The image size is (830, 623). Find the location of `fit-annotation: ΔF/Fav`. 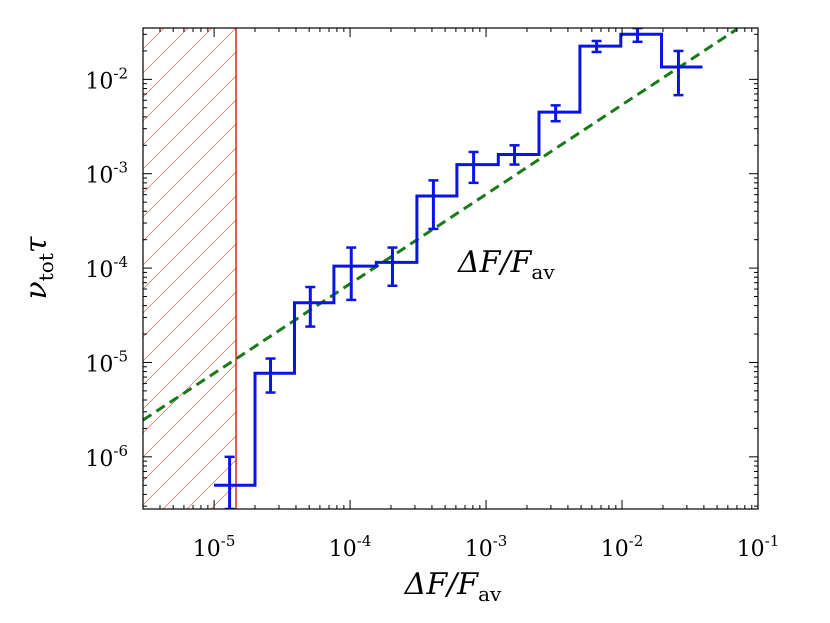

fit-annotation: ΔF/Fav is located at coordinates (506, 264).